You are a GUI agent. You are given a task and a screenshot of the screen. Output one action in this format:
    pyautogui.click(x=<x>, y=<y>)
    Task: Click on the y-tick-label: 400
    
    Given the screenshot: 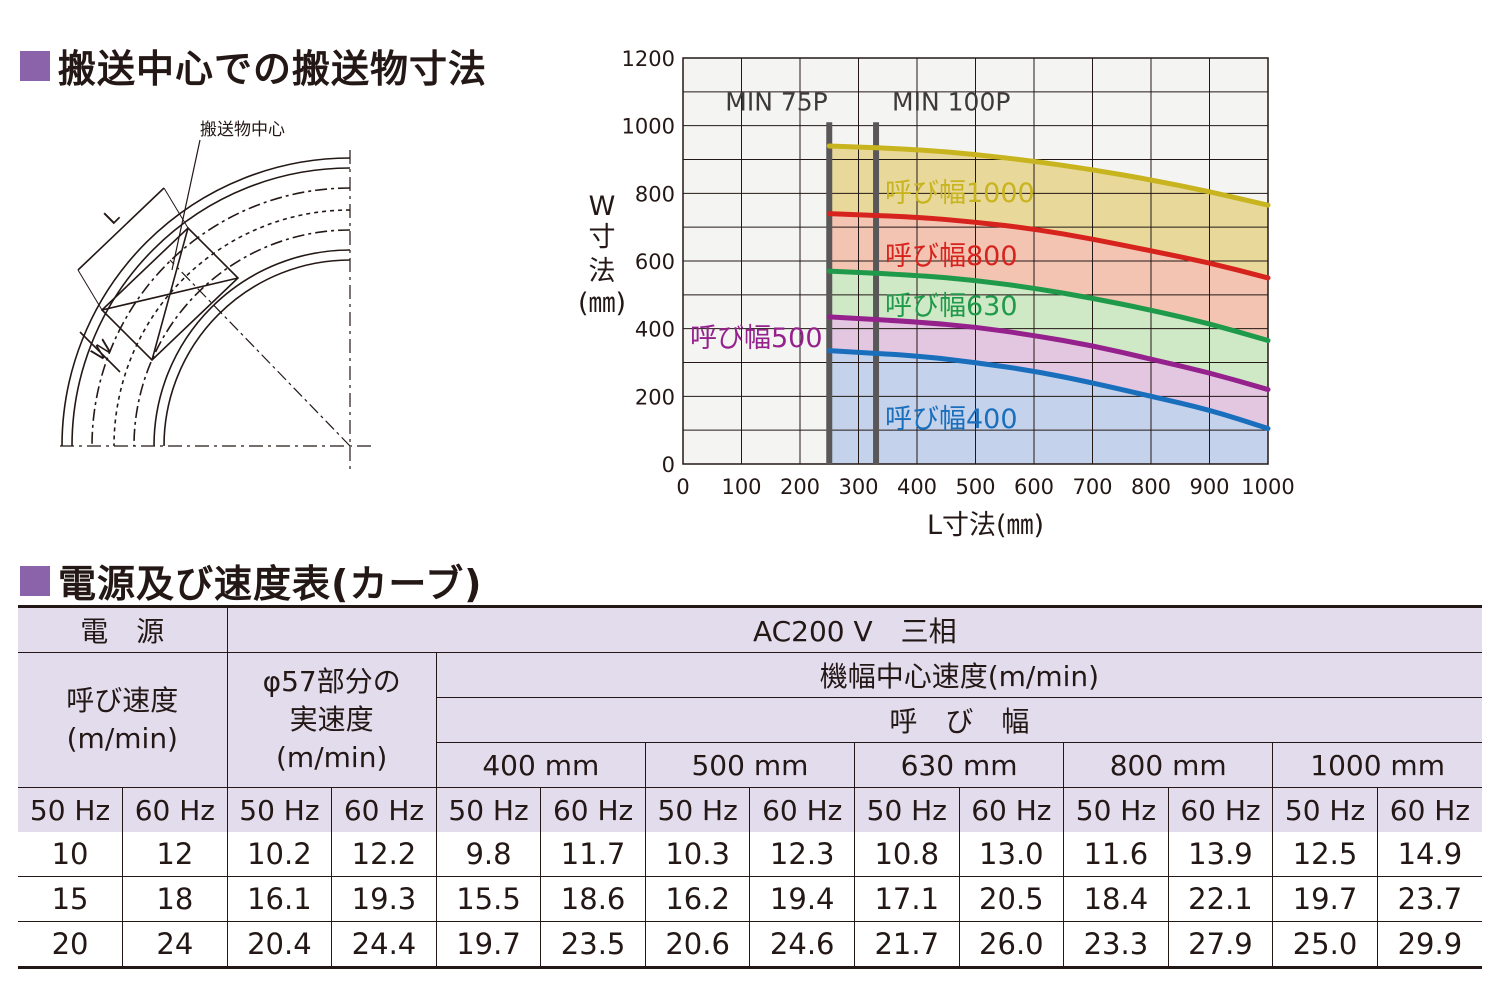 What is the action you would take?
    pyautogui.click(x=655, y=330)
    